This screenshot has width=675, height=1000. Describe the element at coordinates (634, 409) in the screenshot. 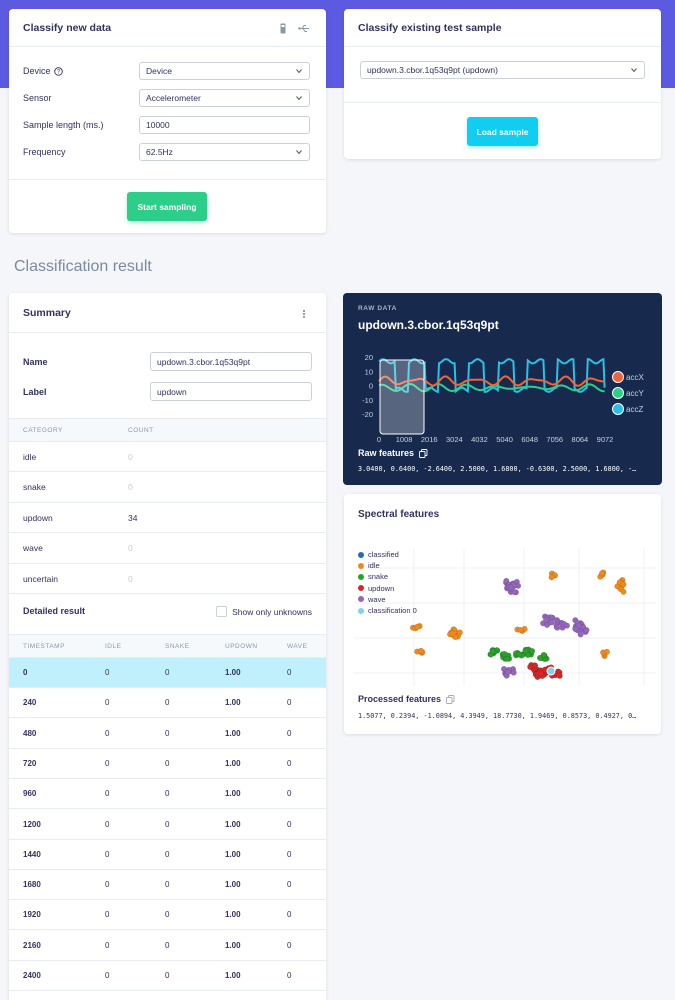

I see `legend-label: accZ` at that location.